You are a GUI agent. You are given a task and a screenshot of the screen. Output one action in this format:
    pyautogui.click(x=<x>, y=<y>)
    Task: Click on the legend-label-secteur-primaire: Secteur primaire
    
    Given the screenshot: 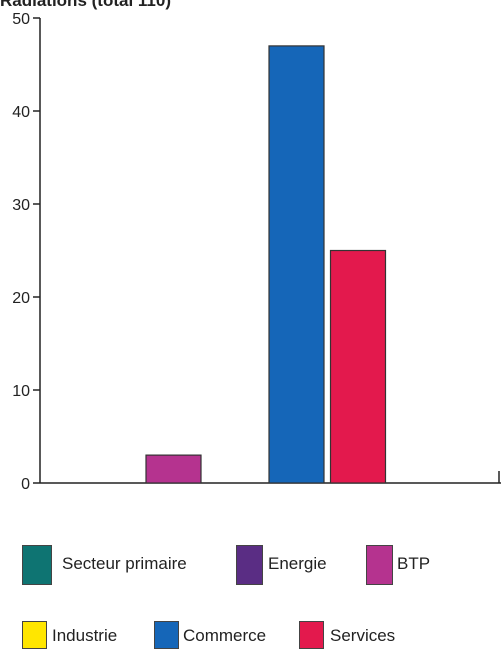 What is the action you would take?
    pyautogui.click(x=124, y=563)
    